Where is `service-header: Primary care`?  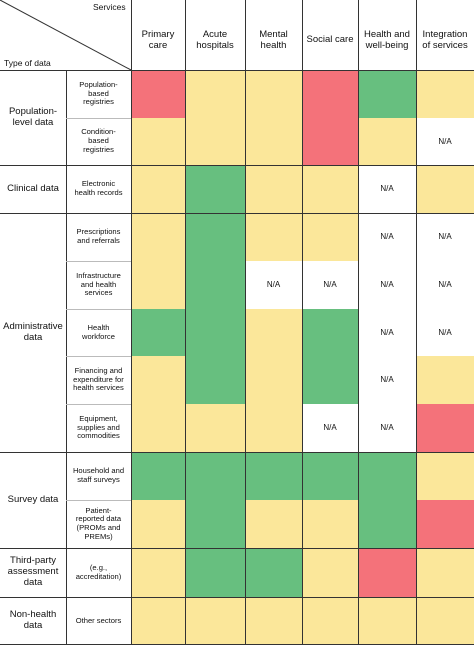
service-header: Primary care is located at coordinates (158, 39).